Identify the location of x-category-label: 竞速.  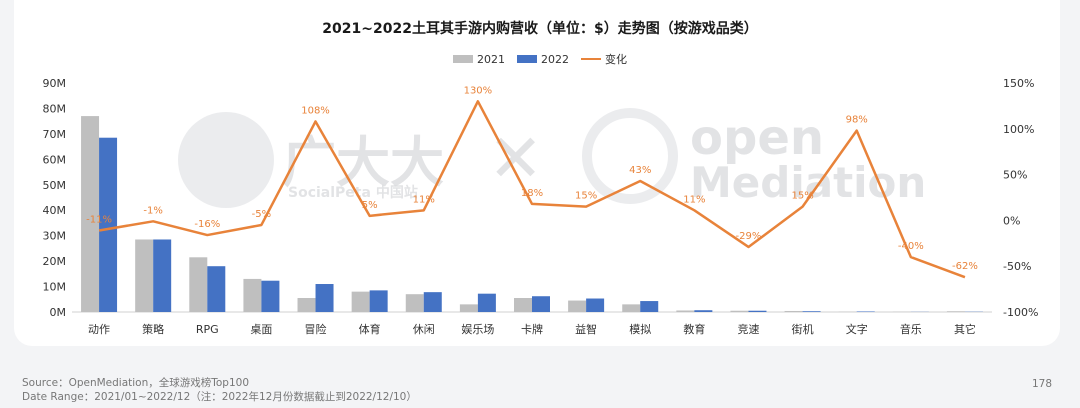
(748, 329).